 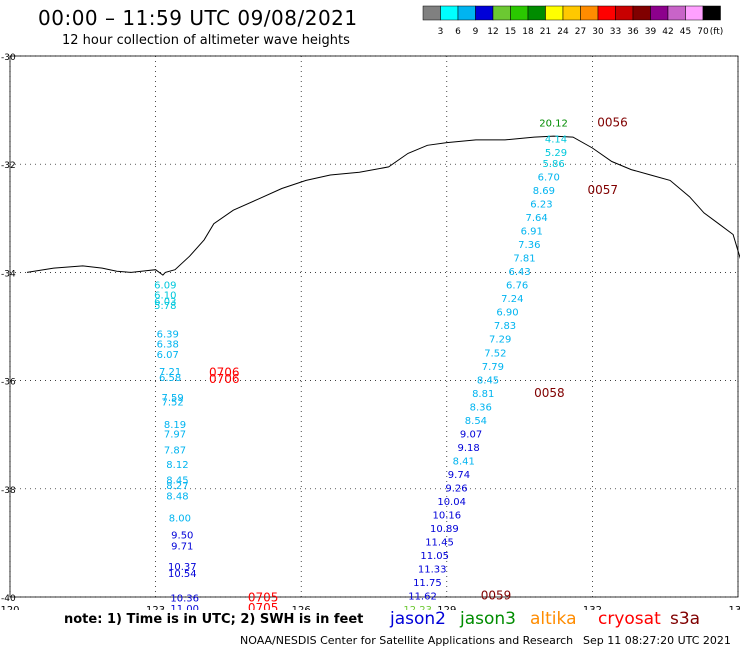 What do you see at coordinates (168, 334) in the screenshot?
I see `wave-height-label: 6.39` at bounding box center [168, 334].